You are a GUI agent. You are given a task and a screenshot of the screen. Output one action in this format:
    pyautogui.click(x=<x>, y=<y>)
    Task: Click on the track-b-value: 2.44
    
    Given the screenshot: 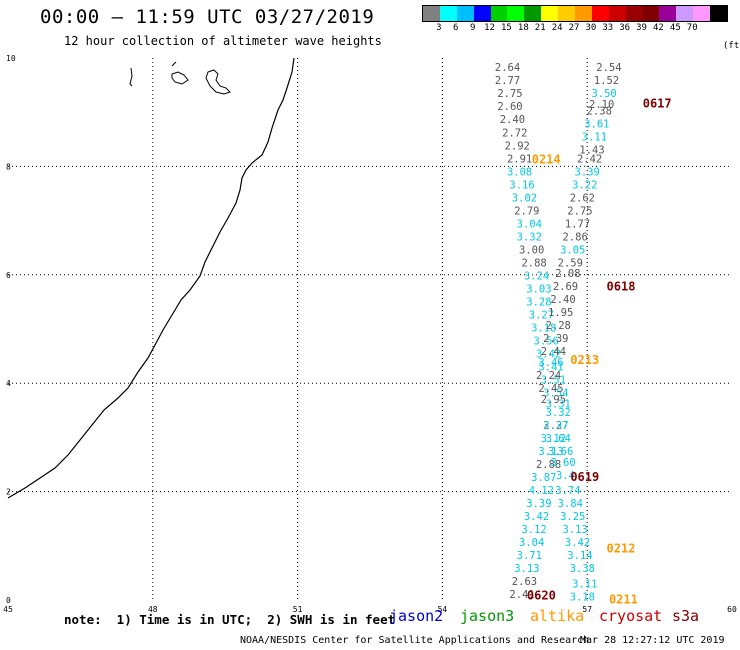 What is the action you would take?
    pyautogui.click(x=553, y=352)
    